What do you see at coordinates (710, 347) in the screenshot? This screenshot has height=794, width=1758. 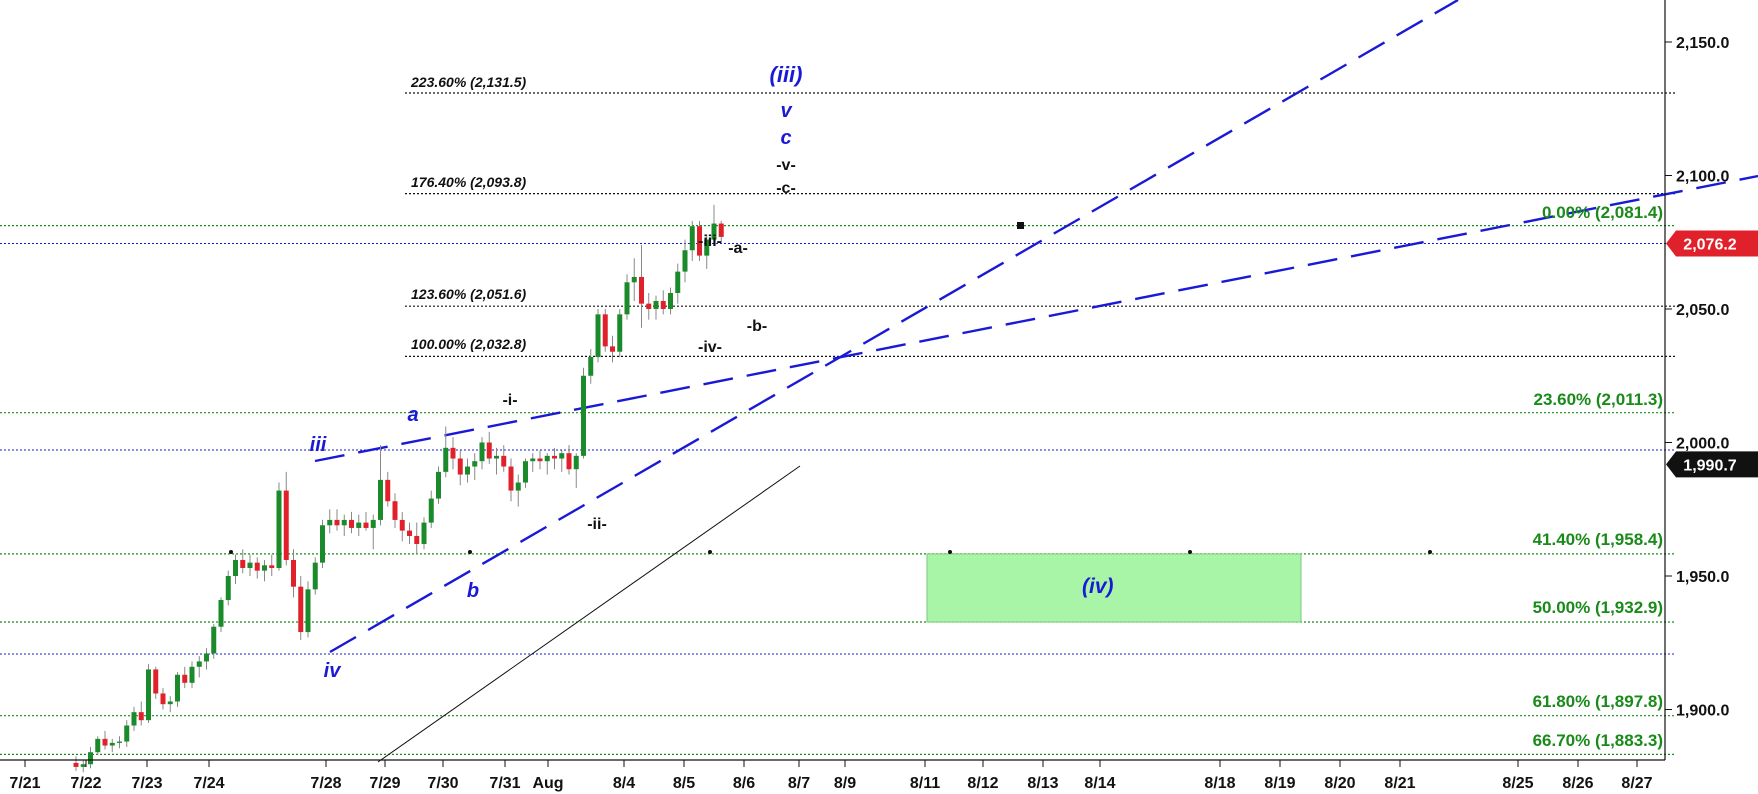 I see `wave-label-minor-iv: -iv-` at bounding box center [710, 347].